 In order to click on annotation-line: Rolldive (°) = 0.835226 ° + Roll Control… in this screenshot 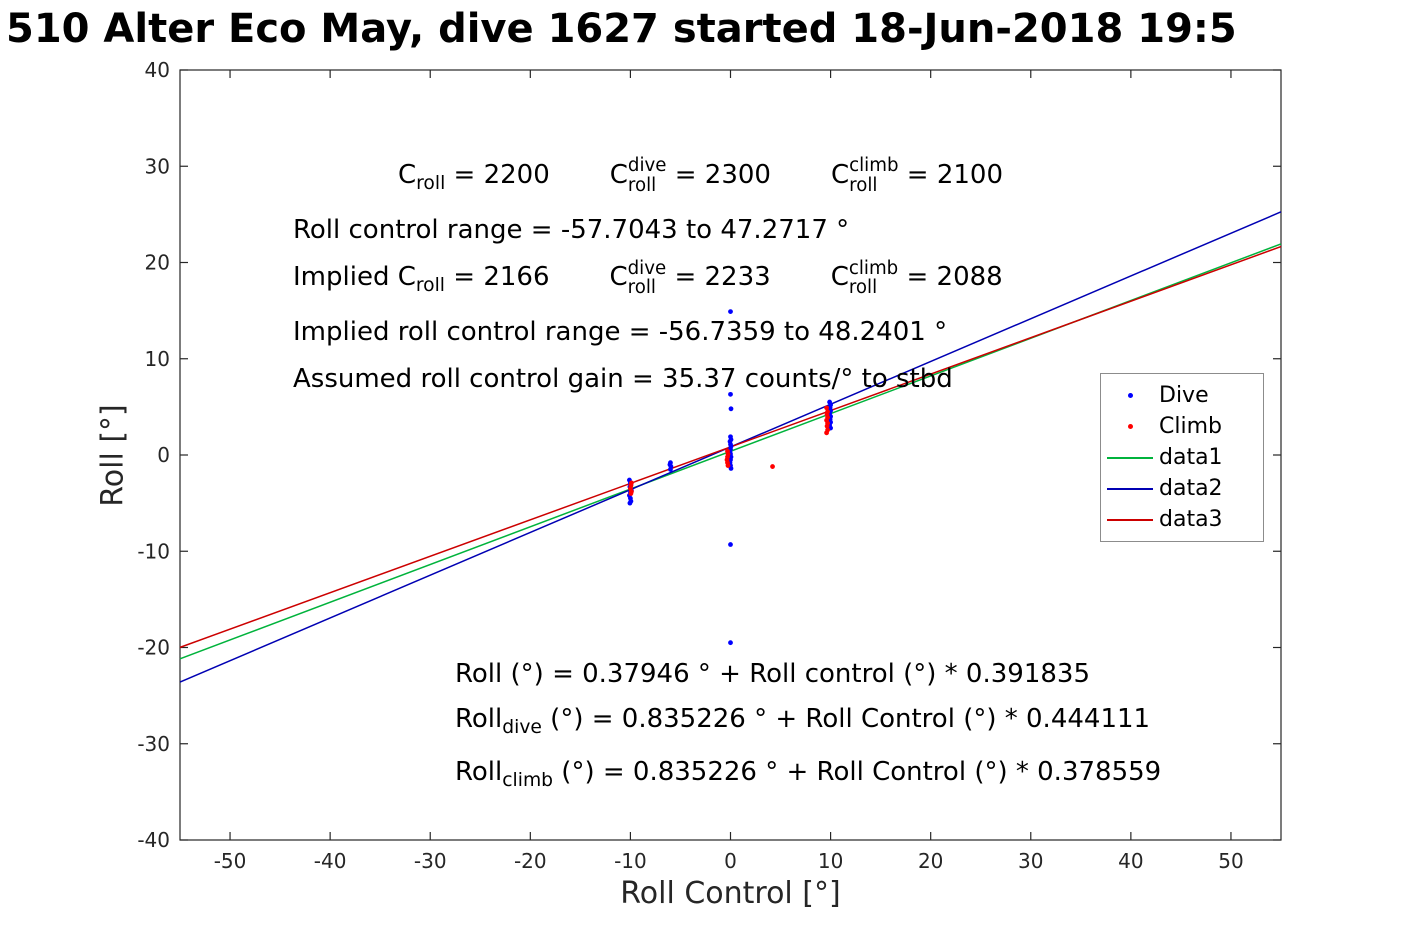, I will do `click(803, 721)`.